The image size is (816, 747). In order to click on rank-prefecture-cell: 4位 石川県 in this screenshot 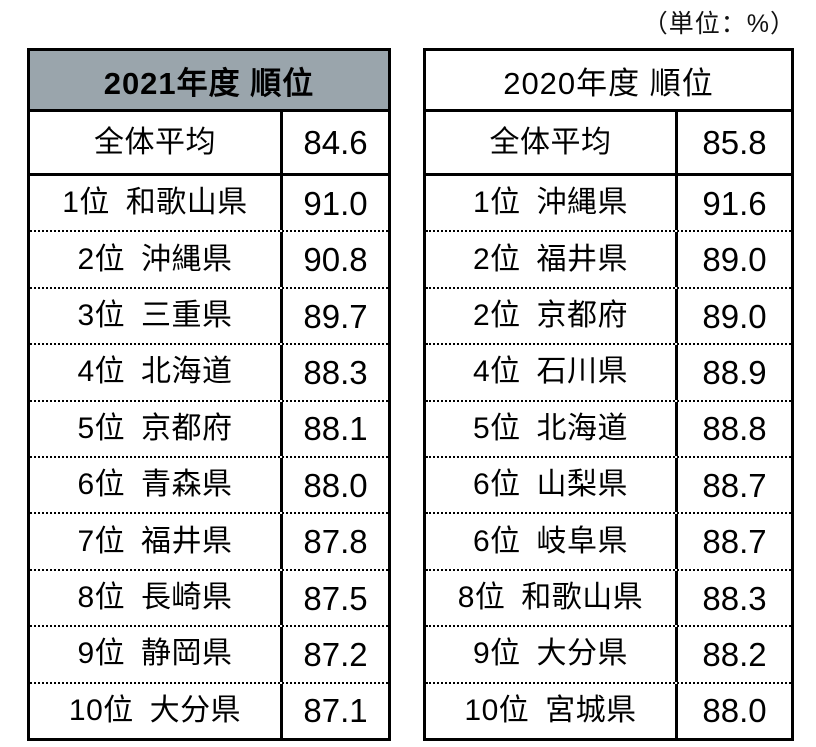, I will do `click(550, 372)`.